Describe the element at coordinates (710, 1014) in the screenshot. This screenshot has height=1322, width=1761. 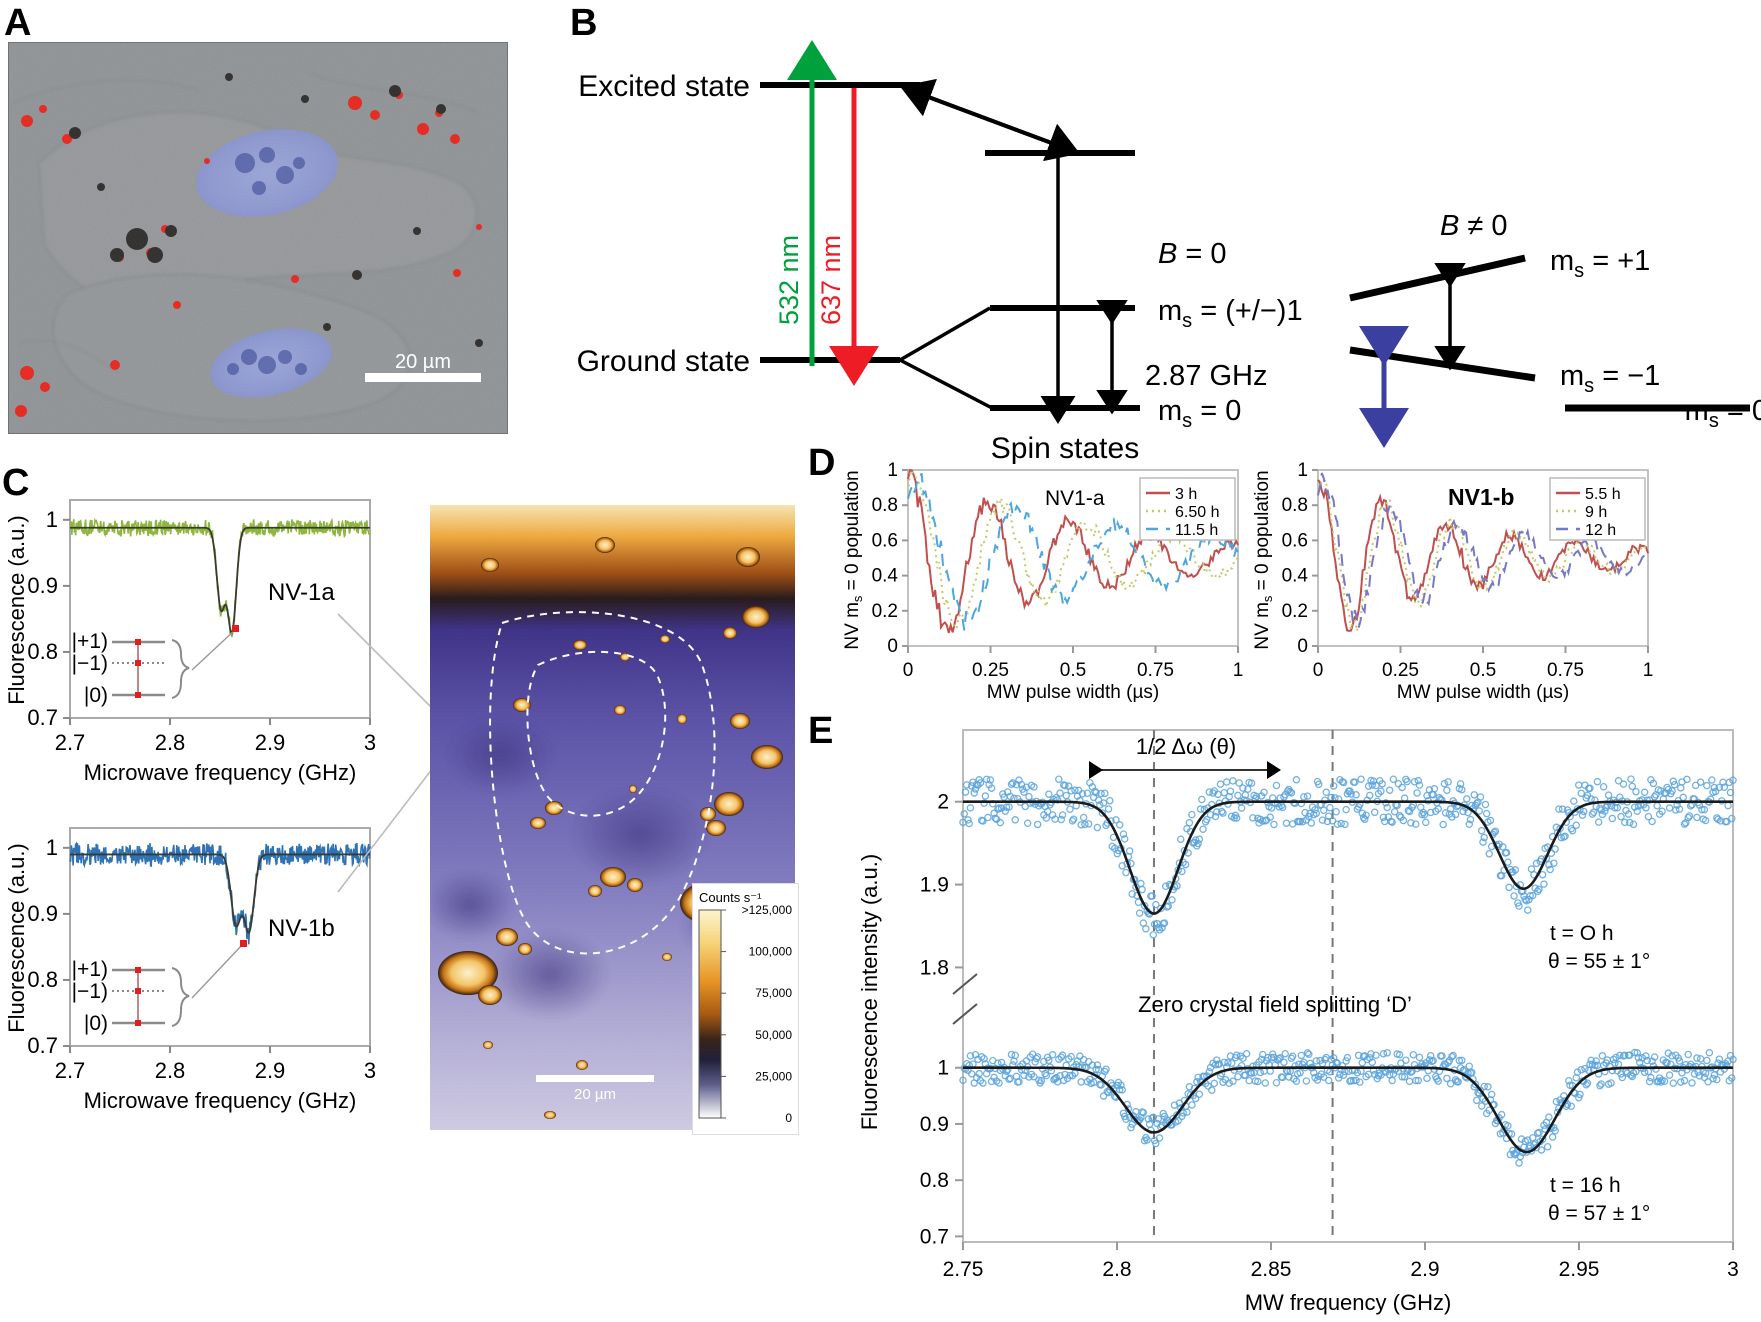
I see `colorbar-gradient` at that location.